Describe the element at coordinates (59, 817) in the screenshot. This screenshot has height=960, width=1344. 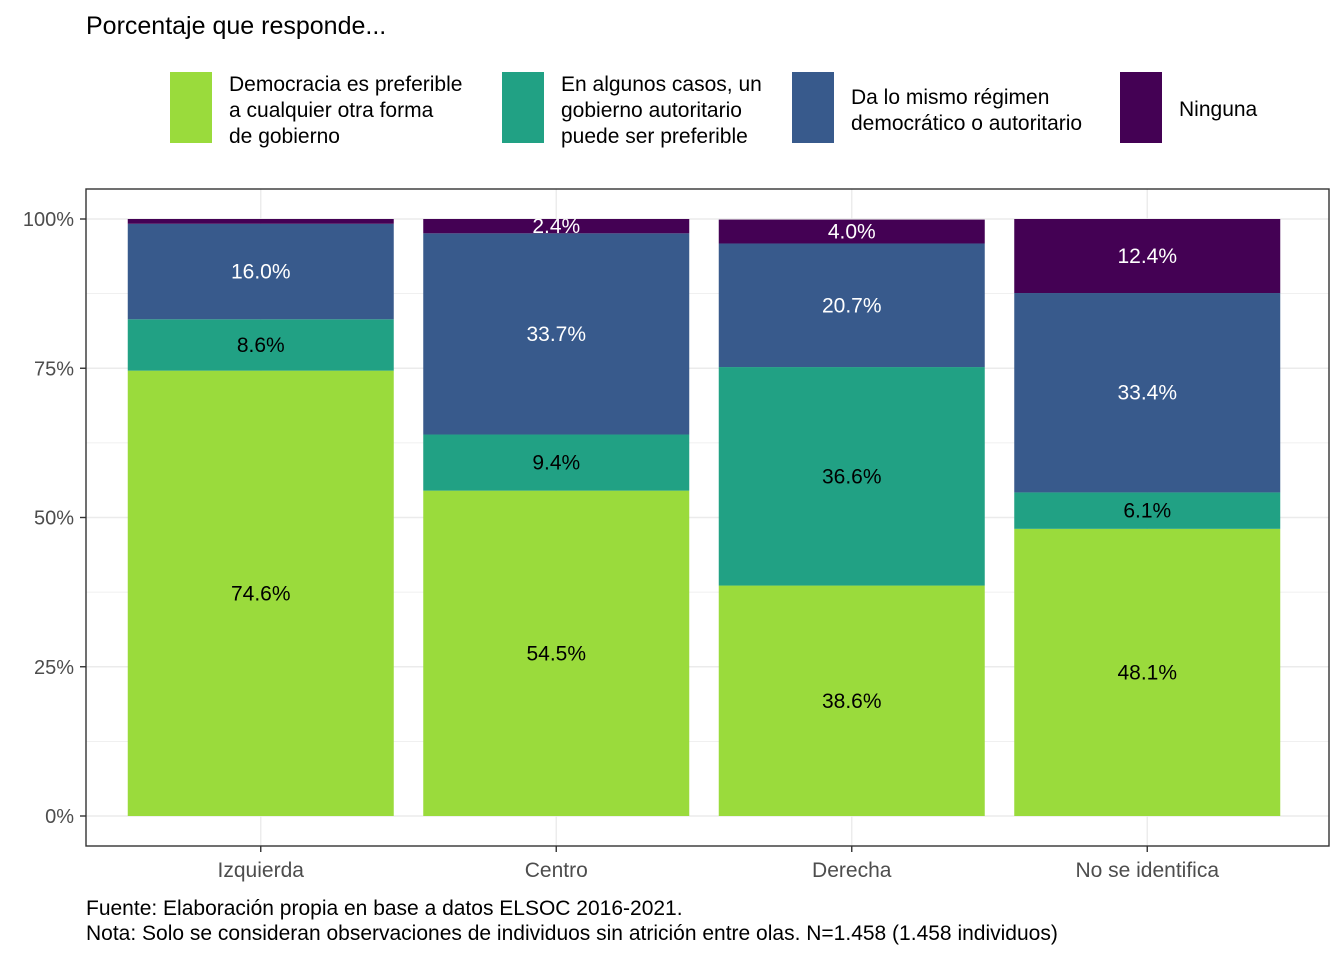
I see `y-tick-label: 0%` at that location.